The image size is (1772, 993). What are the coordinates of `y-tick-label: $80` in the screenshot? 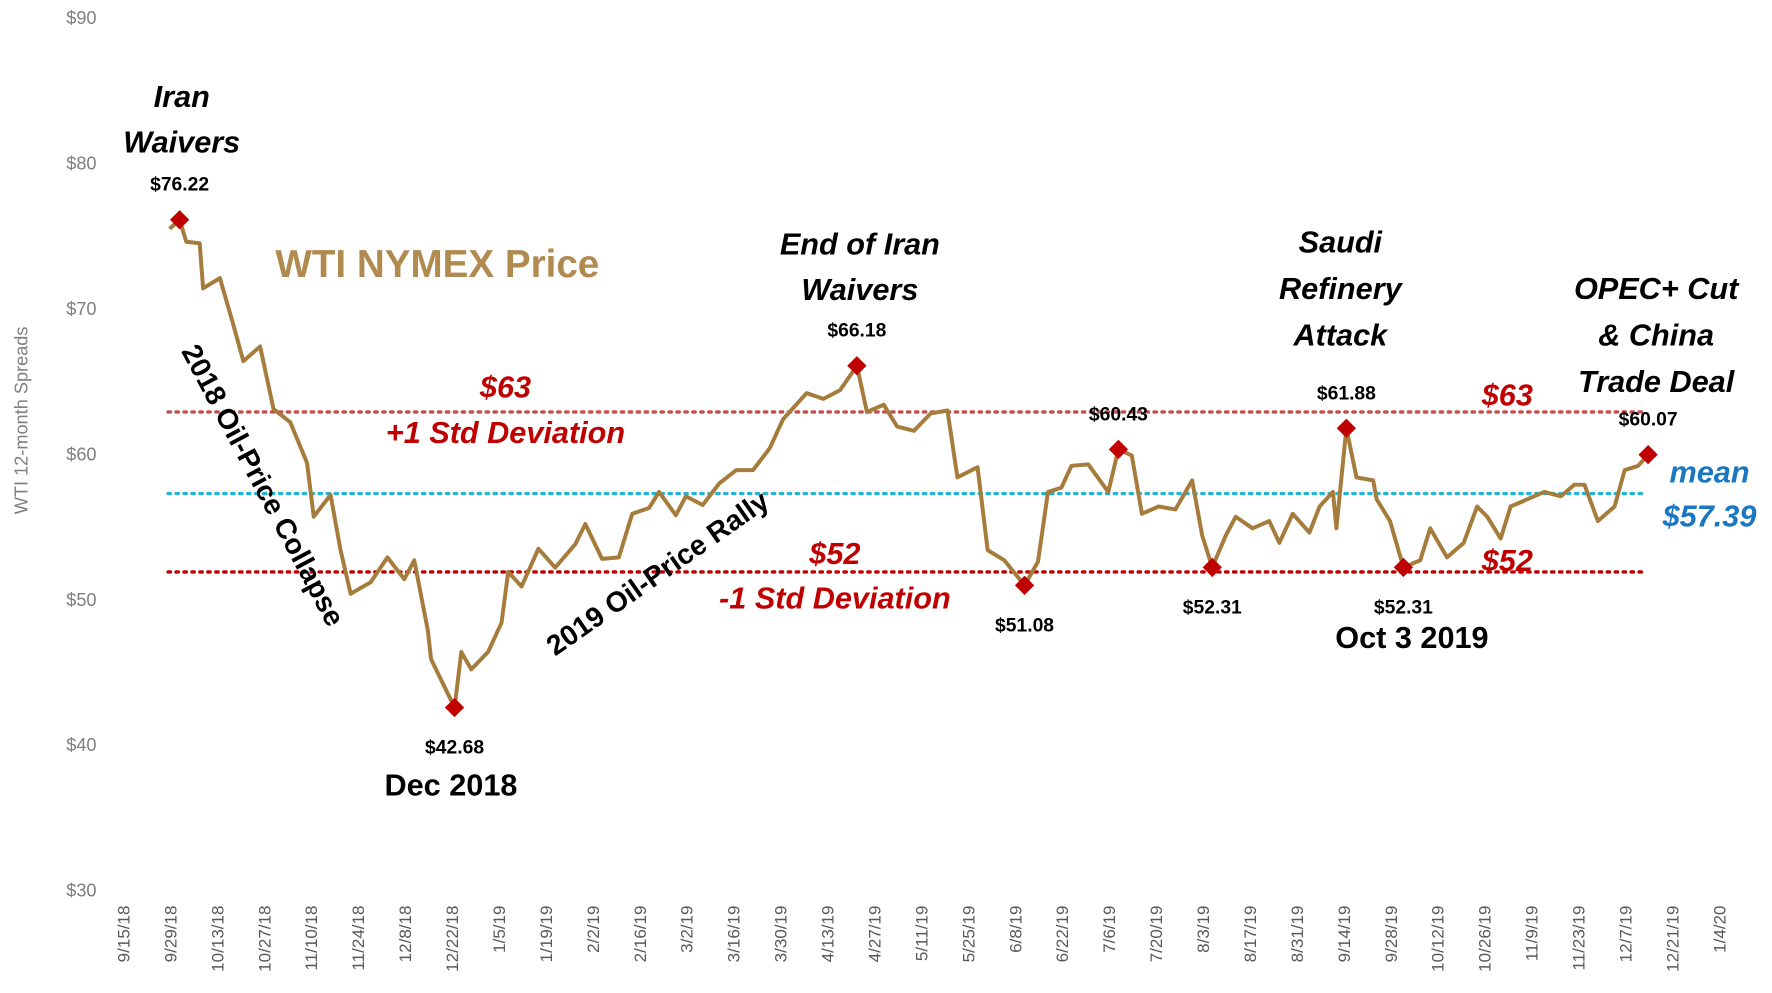 It's located at (81, 164).